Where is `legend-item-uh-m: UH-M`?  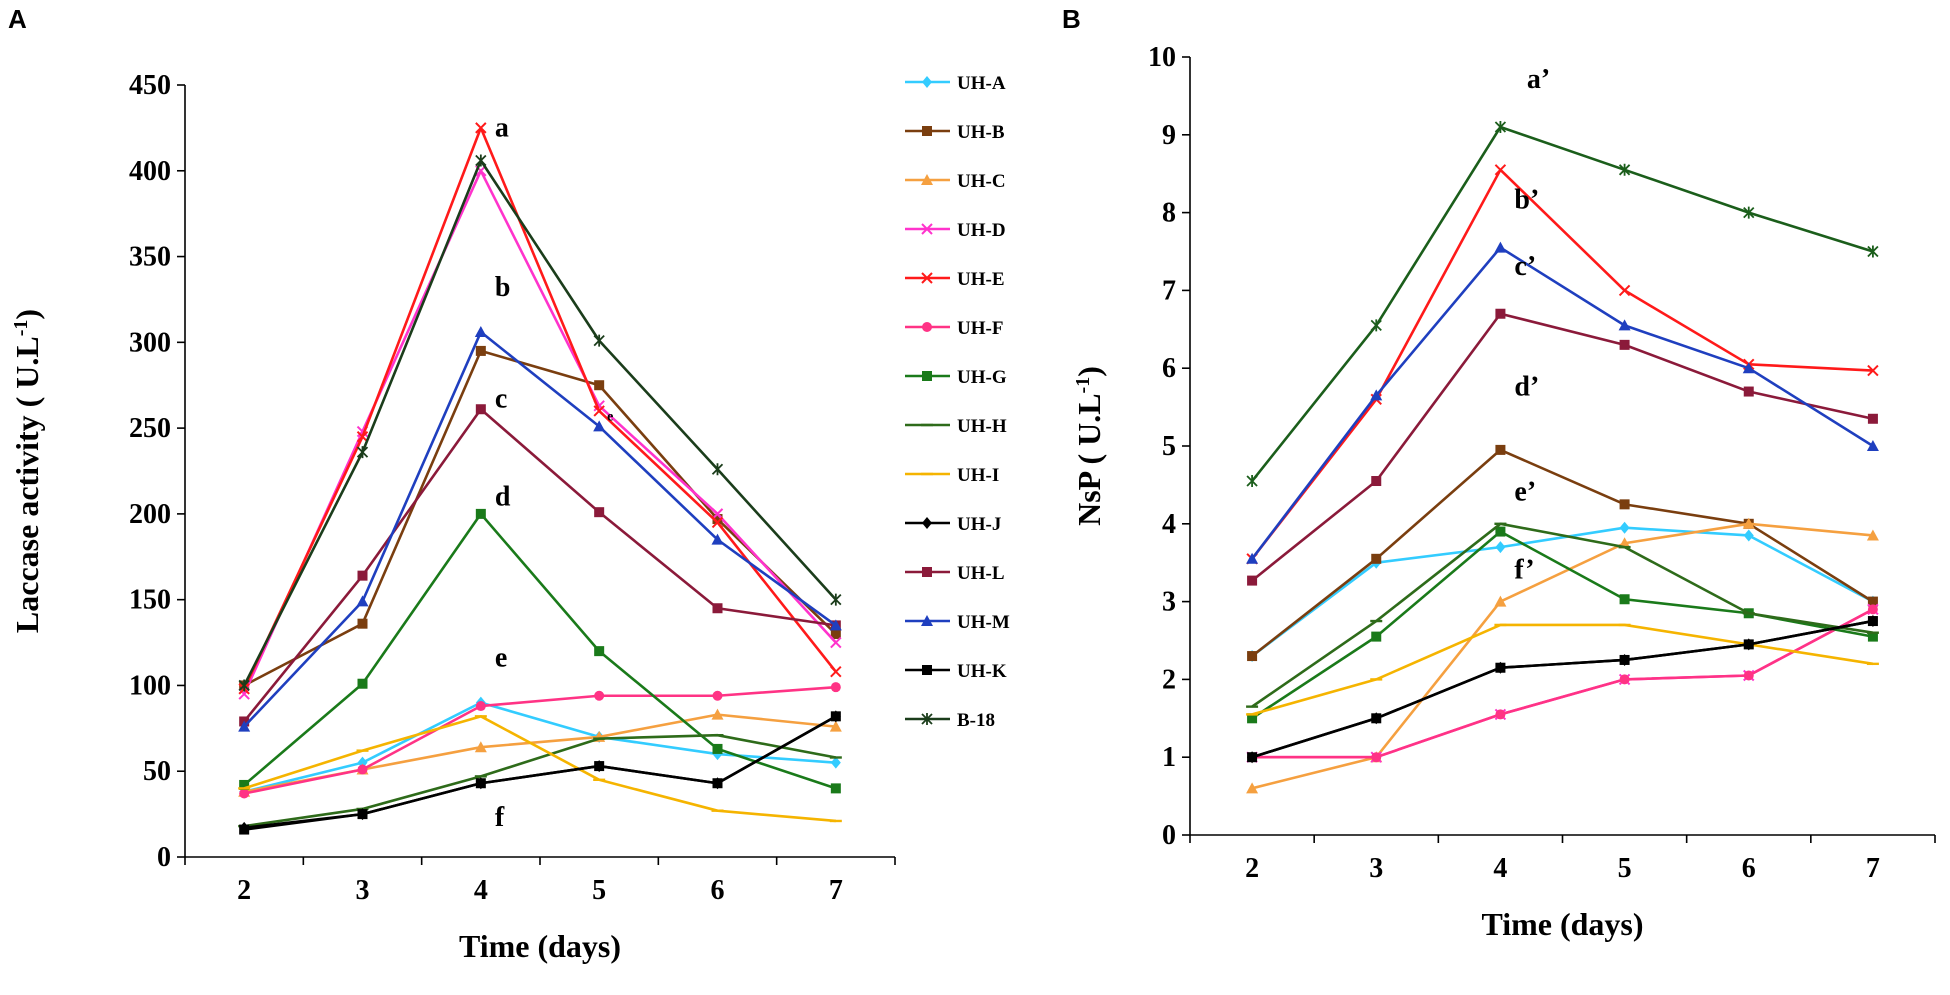 legend-item-uh-m: UH-M is located at coordinates (957, 622).